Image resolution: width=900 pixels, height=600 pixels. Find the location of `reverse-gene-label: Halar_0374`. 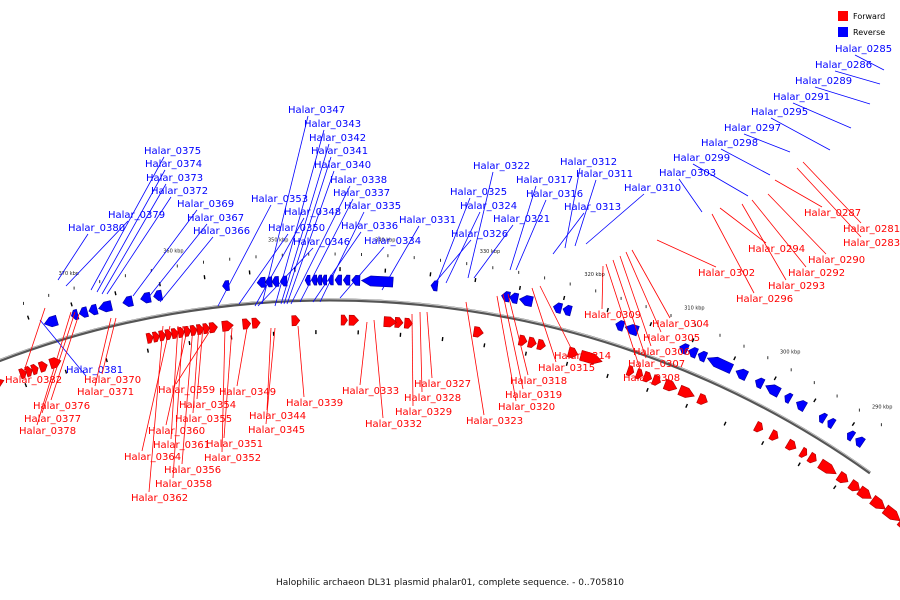

reverse-gene-label: Halar_0374 is located at coordinates (173, 164).